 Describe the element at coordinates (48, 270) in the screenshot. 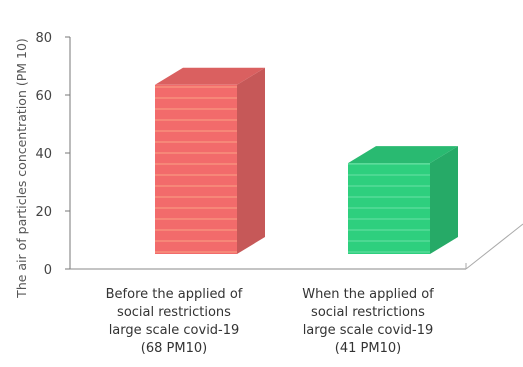

I see `y-tick-label: 0` at that location.